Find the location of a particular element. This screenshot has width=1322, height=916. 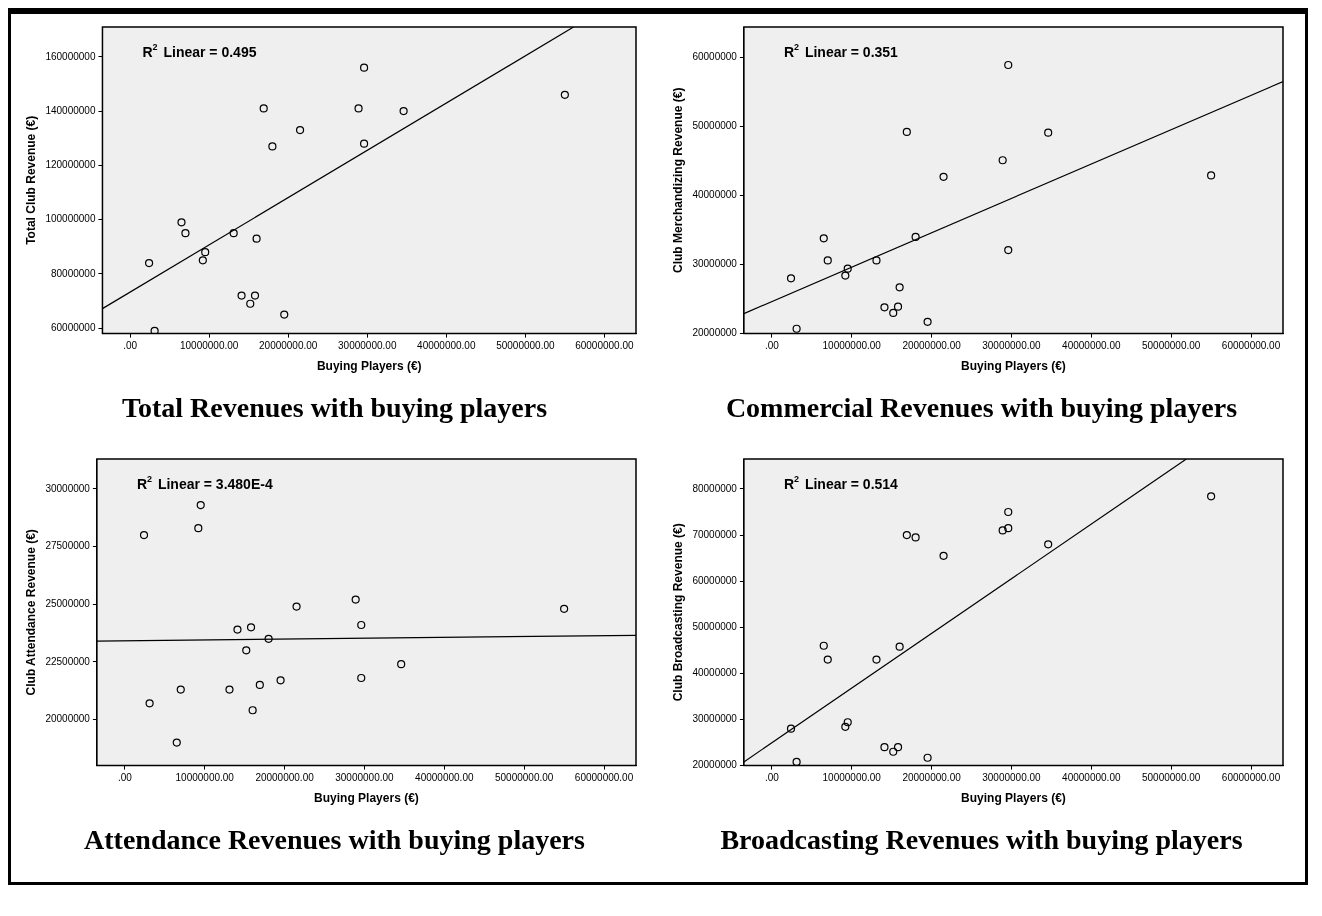

y-tick-label: 22500000 is located at coordinates (67, 661).